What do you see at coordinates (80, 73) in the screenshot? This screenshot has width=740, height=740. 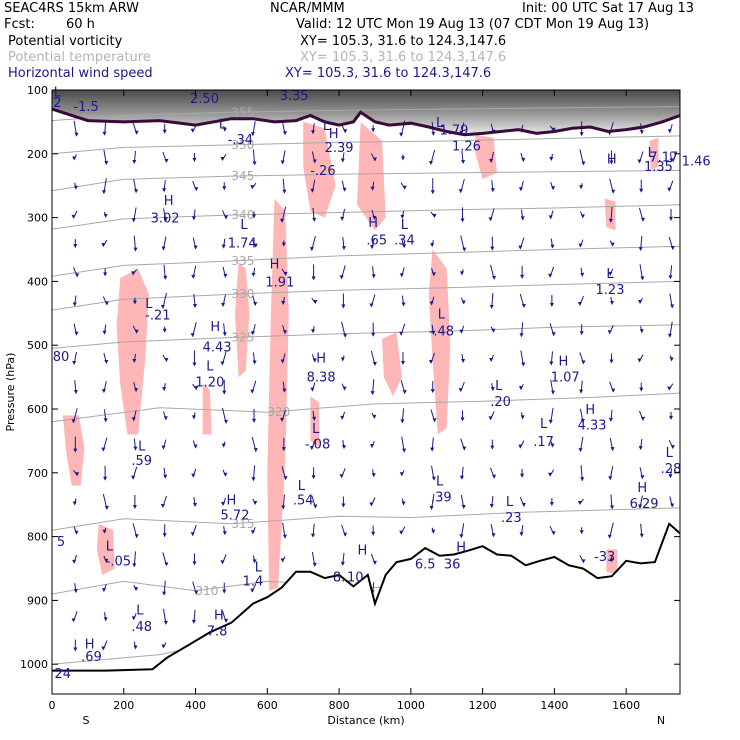 I see `field-legend-wind: Horizontal wind speed` at bounding box center [80, 73].